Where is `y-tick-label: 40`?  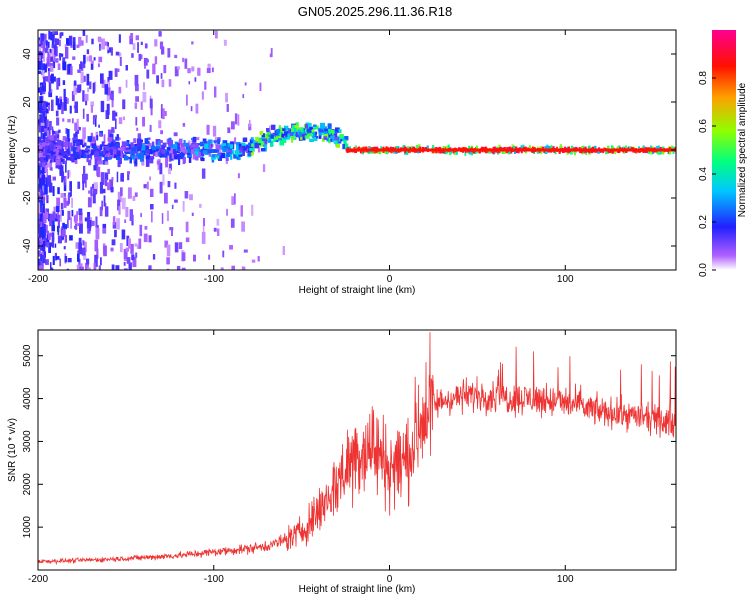
y-tick-label: 40 is located at coordinates (27, 54).